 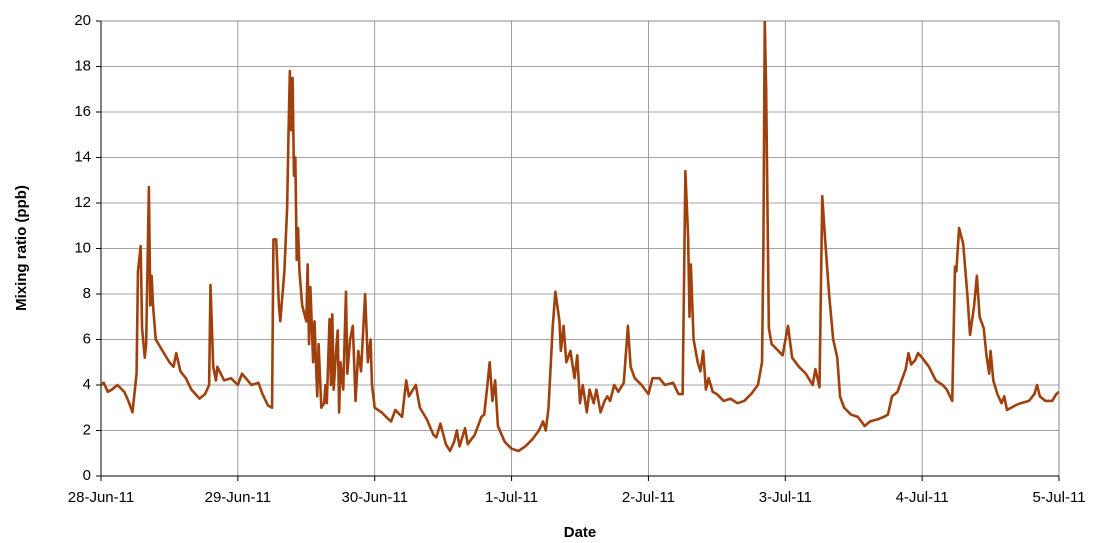 I want to click on y-tick-label: 16, so click(x=82, y=111).